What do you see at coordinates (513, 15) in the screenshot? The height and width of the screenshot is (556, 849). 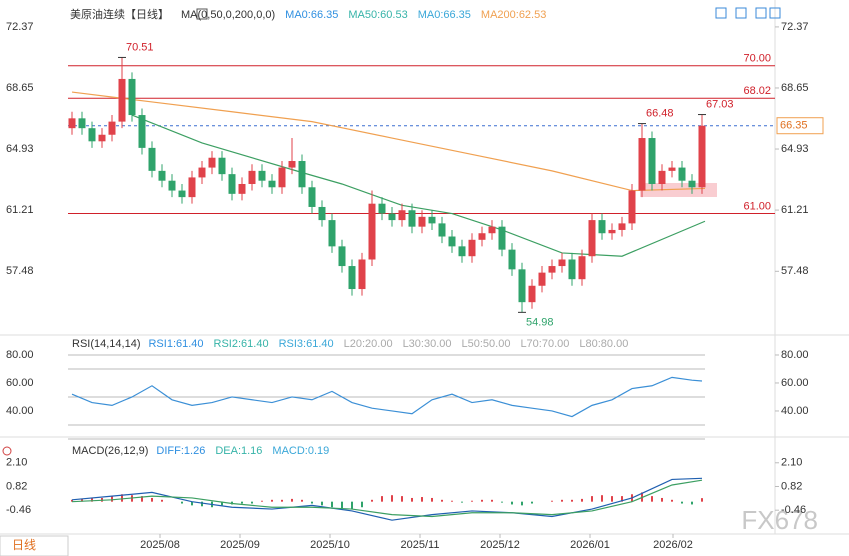 I see `legend-item: MA200:62.53` at bounding box center [513, 15].